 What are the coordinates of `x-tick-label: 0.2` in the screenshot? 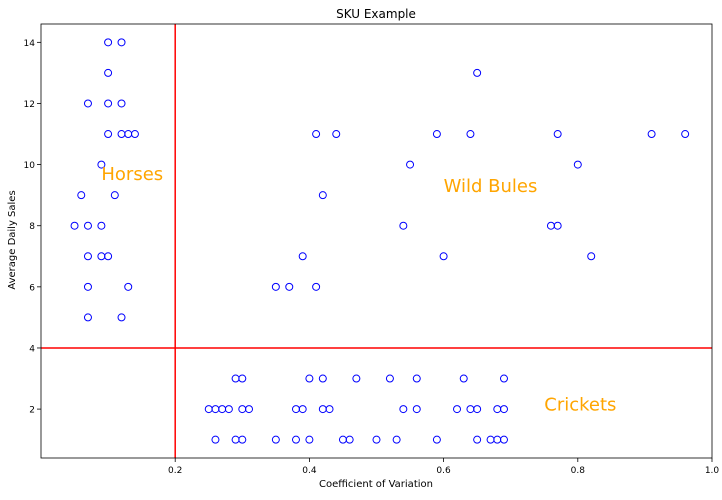 It's located at (175, 471).